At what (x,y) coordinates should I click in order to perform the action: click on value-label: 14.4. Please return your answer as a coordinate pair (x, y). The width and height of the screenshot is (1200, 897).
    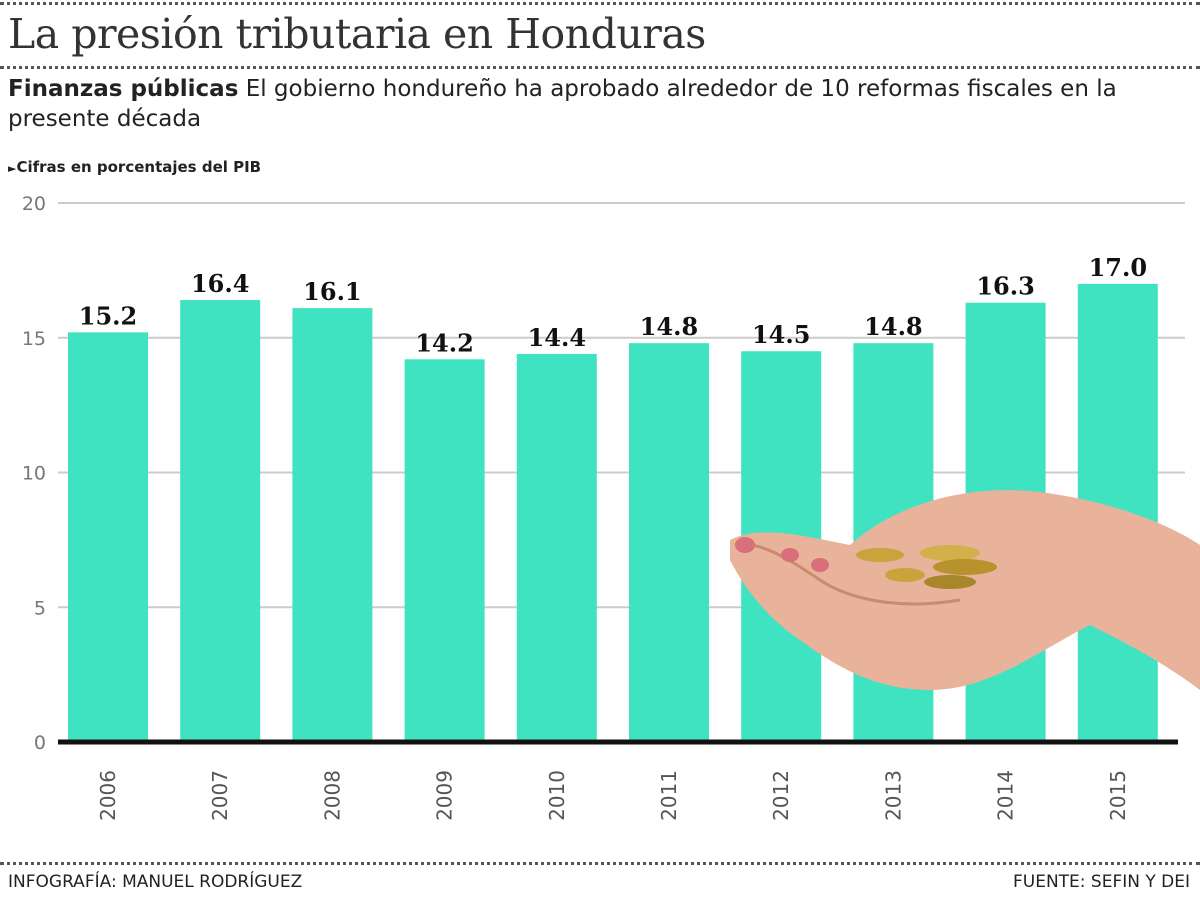
    Looking at the image, I should click on (557, 337).